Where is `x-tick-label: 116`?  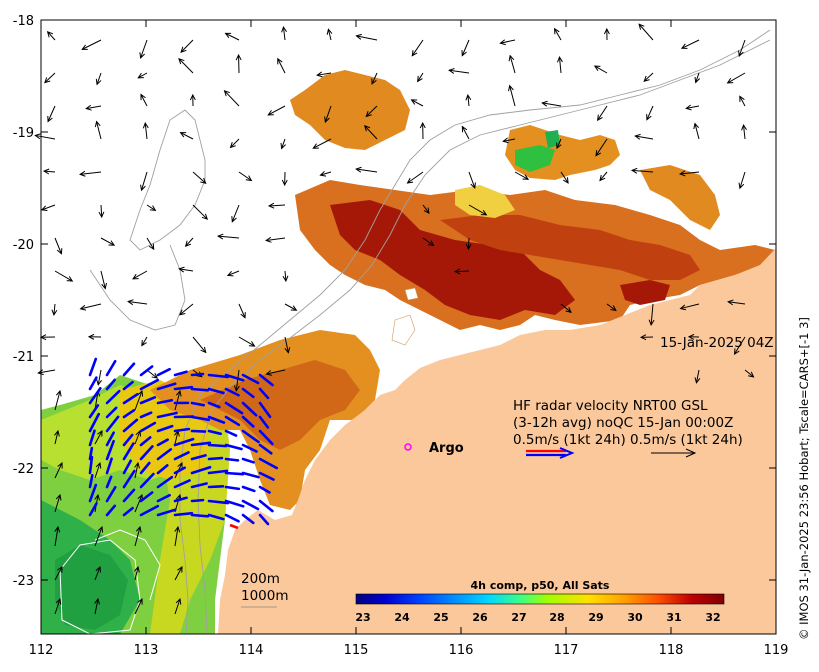 x-tick-label: 116 is located at coordinates (461, 650).